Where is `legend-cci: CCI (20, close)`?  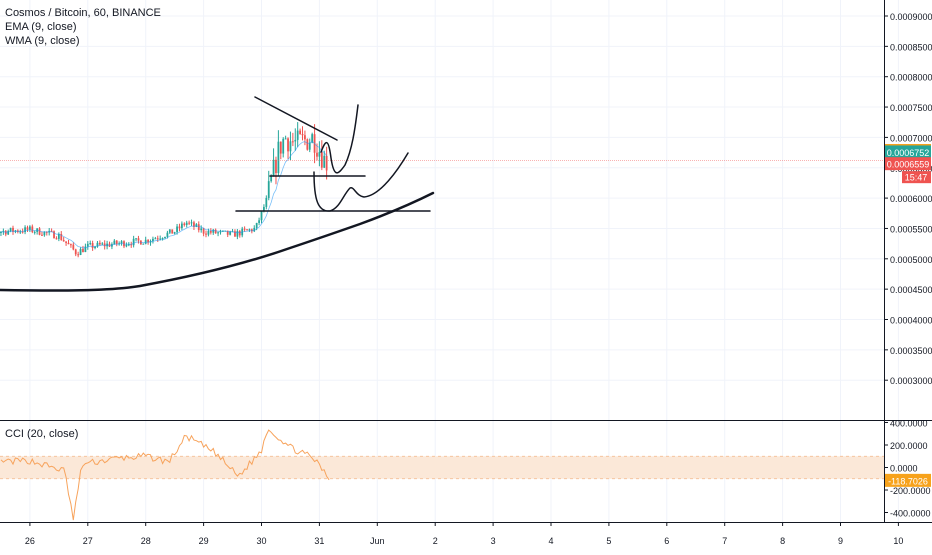 legend-cci: CCI (20, close) is located at coordinates (41, 434).